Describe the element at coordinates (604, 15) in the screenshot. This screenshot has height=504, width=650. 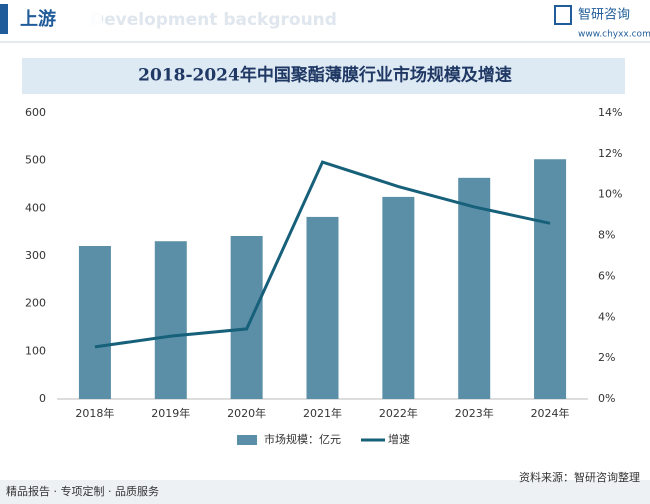
I see `brand: 智研咨询` at that location.